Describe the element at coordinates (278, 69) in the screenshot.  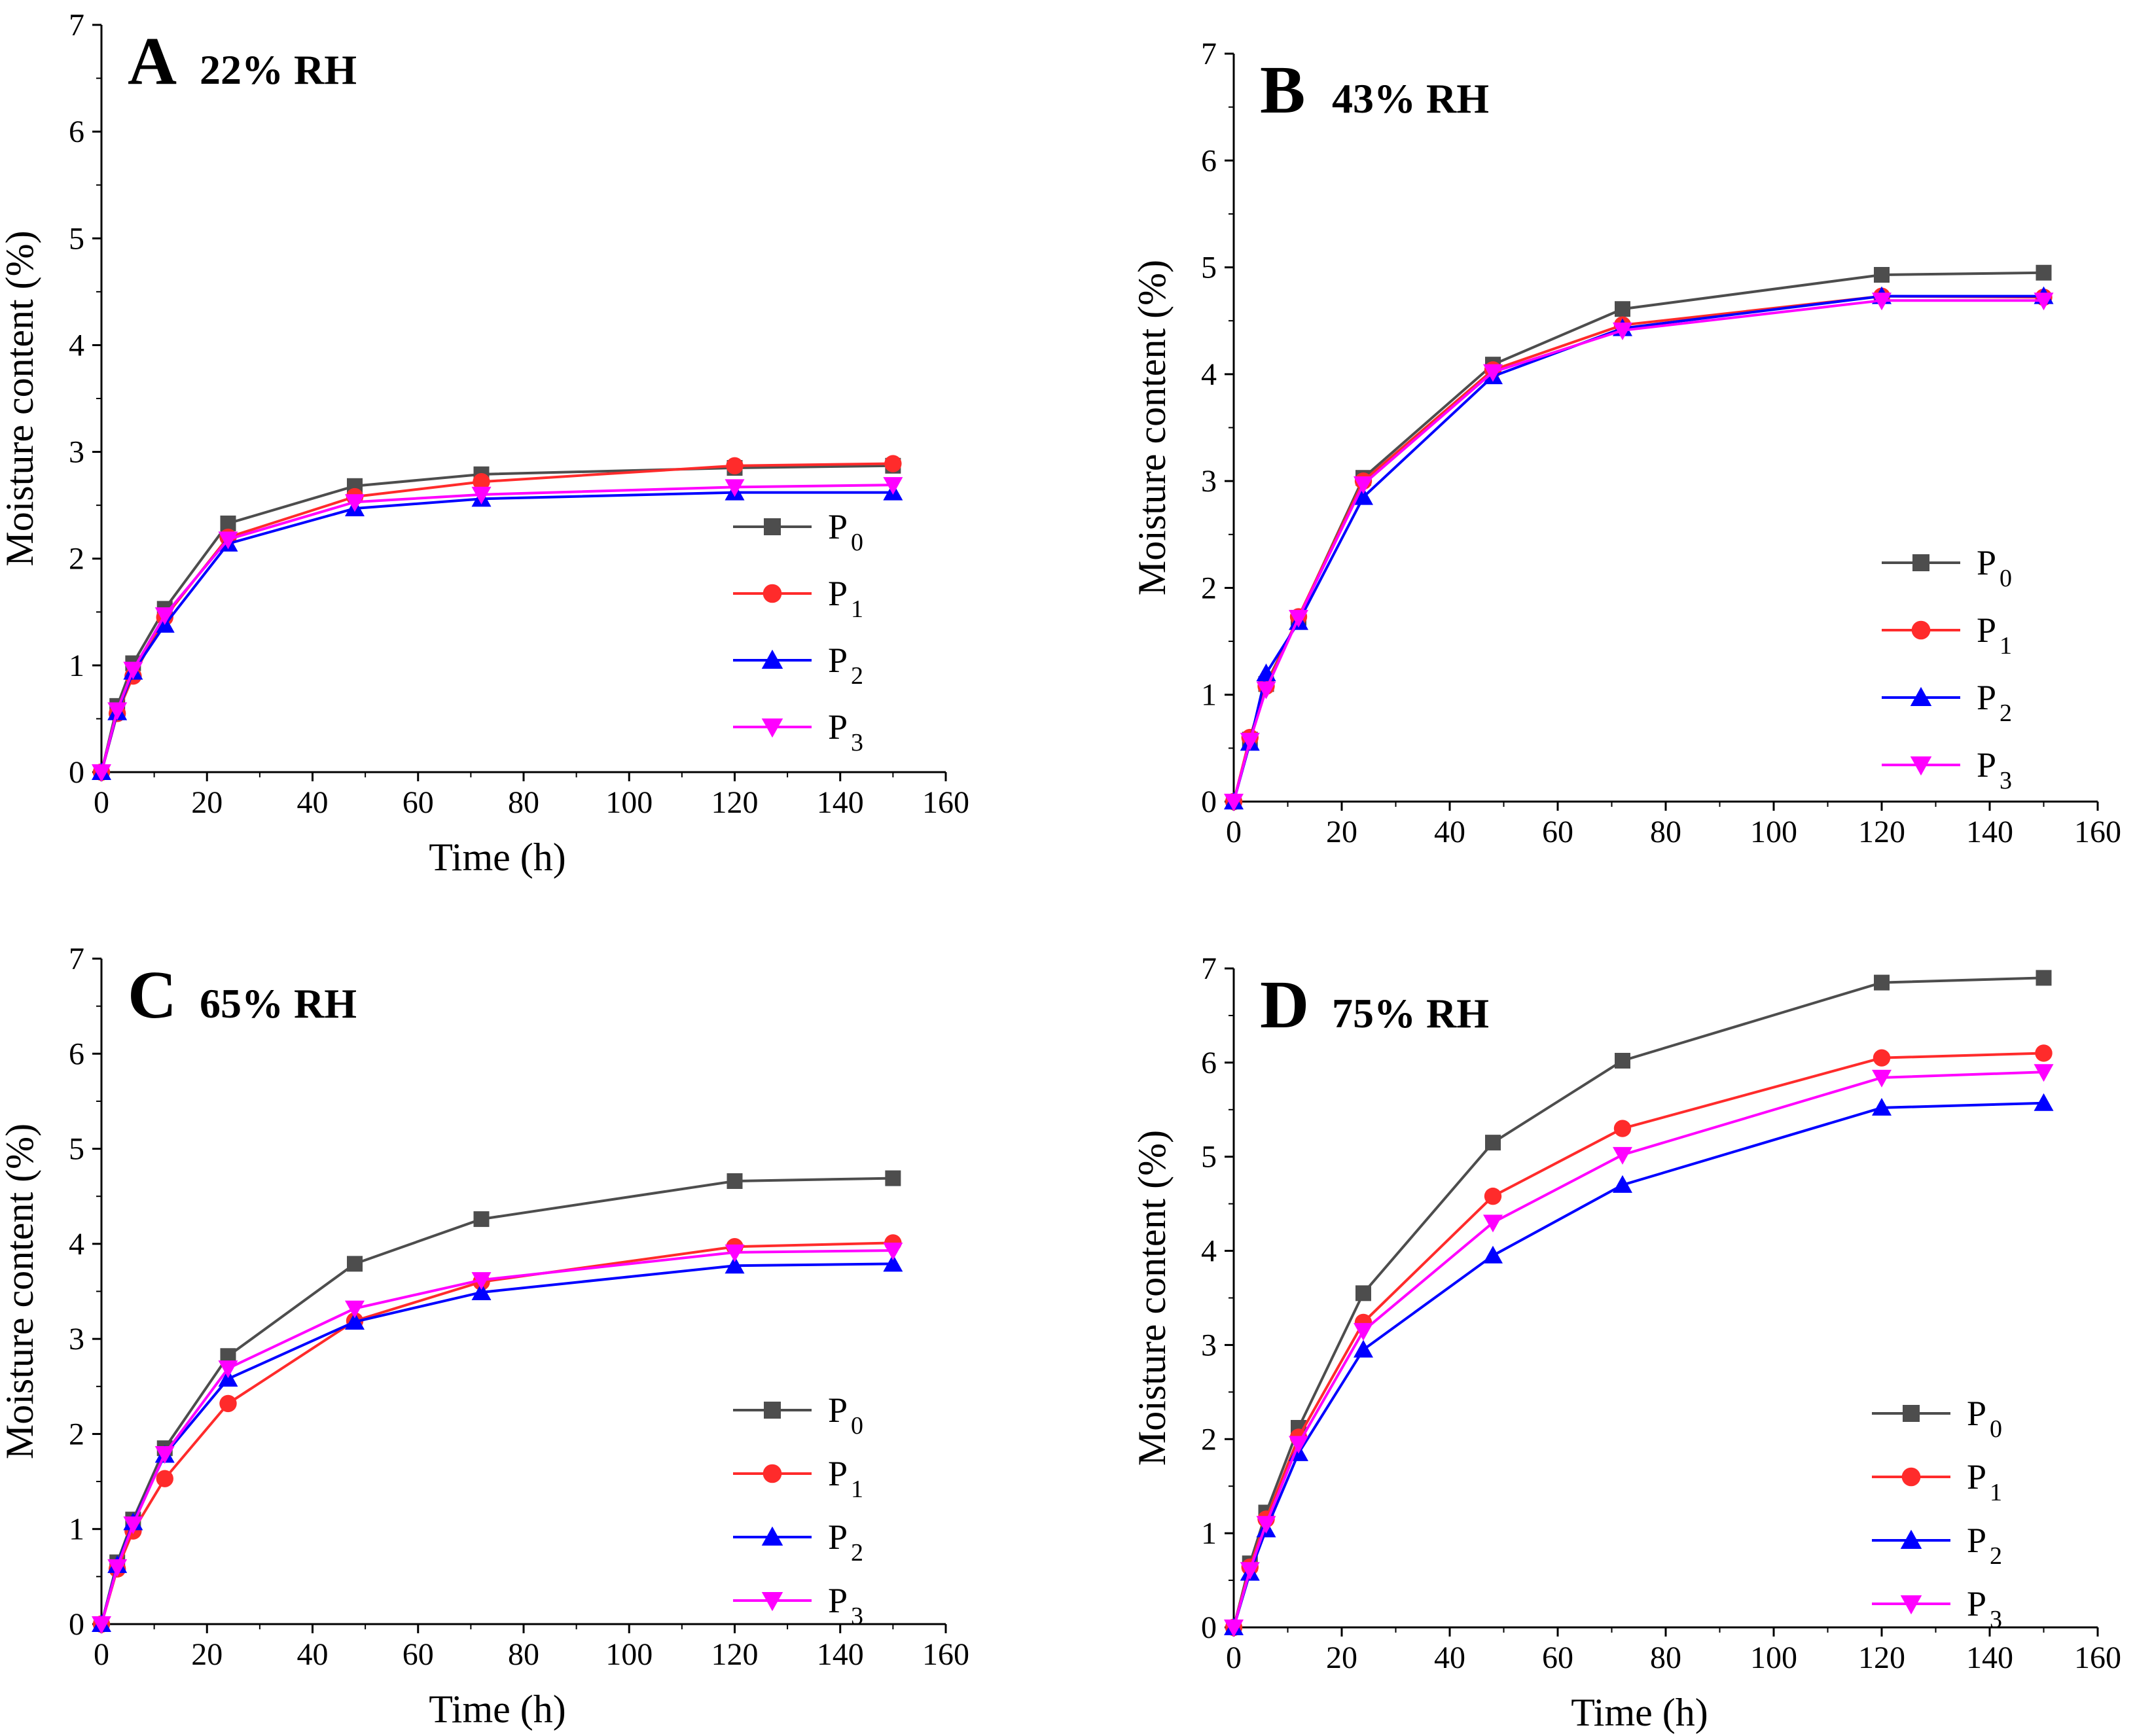
I see `panel-title: 22% RH` at that location.